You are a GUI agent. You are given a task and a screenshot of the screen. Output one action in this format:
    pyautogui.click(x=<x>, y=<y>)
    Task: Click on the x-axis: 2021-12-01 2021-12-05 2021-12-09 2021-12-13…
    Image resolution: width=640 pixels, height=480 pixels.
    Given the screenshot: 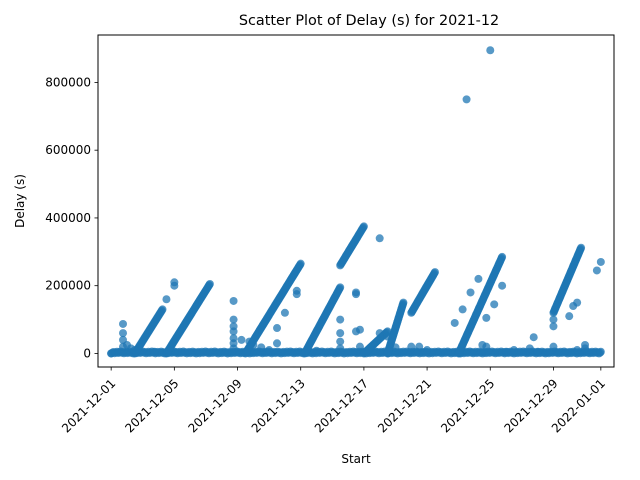 What is the action you would take?
    pyautogui.click(x=333, y=401)
    